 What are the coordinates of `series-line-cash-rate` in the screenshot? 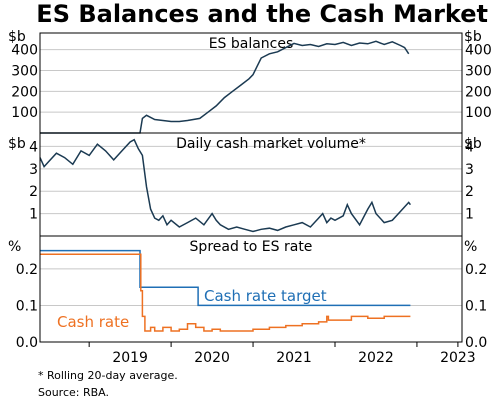 It's located at (225, 292).